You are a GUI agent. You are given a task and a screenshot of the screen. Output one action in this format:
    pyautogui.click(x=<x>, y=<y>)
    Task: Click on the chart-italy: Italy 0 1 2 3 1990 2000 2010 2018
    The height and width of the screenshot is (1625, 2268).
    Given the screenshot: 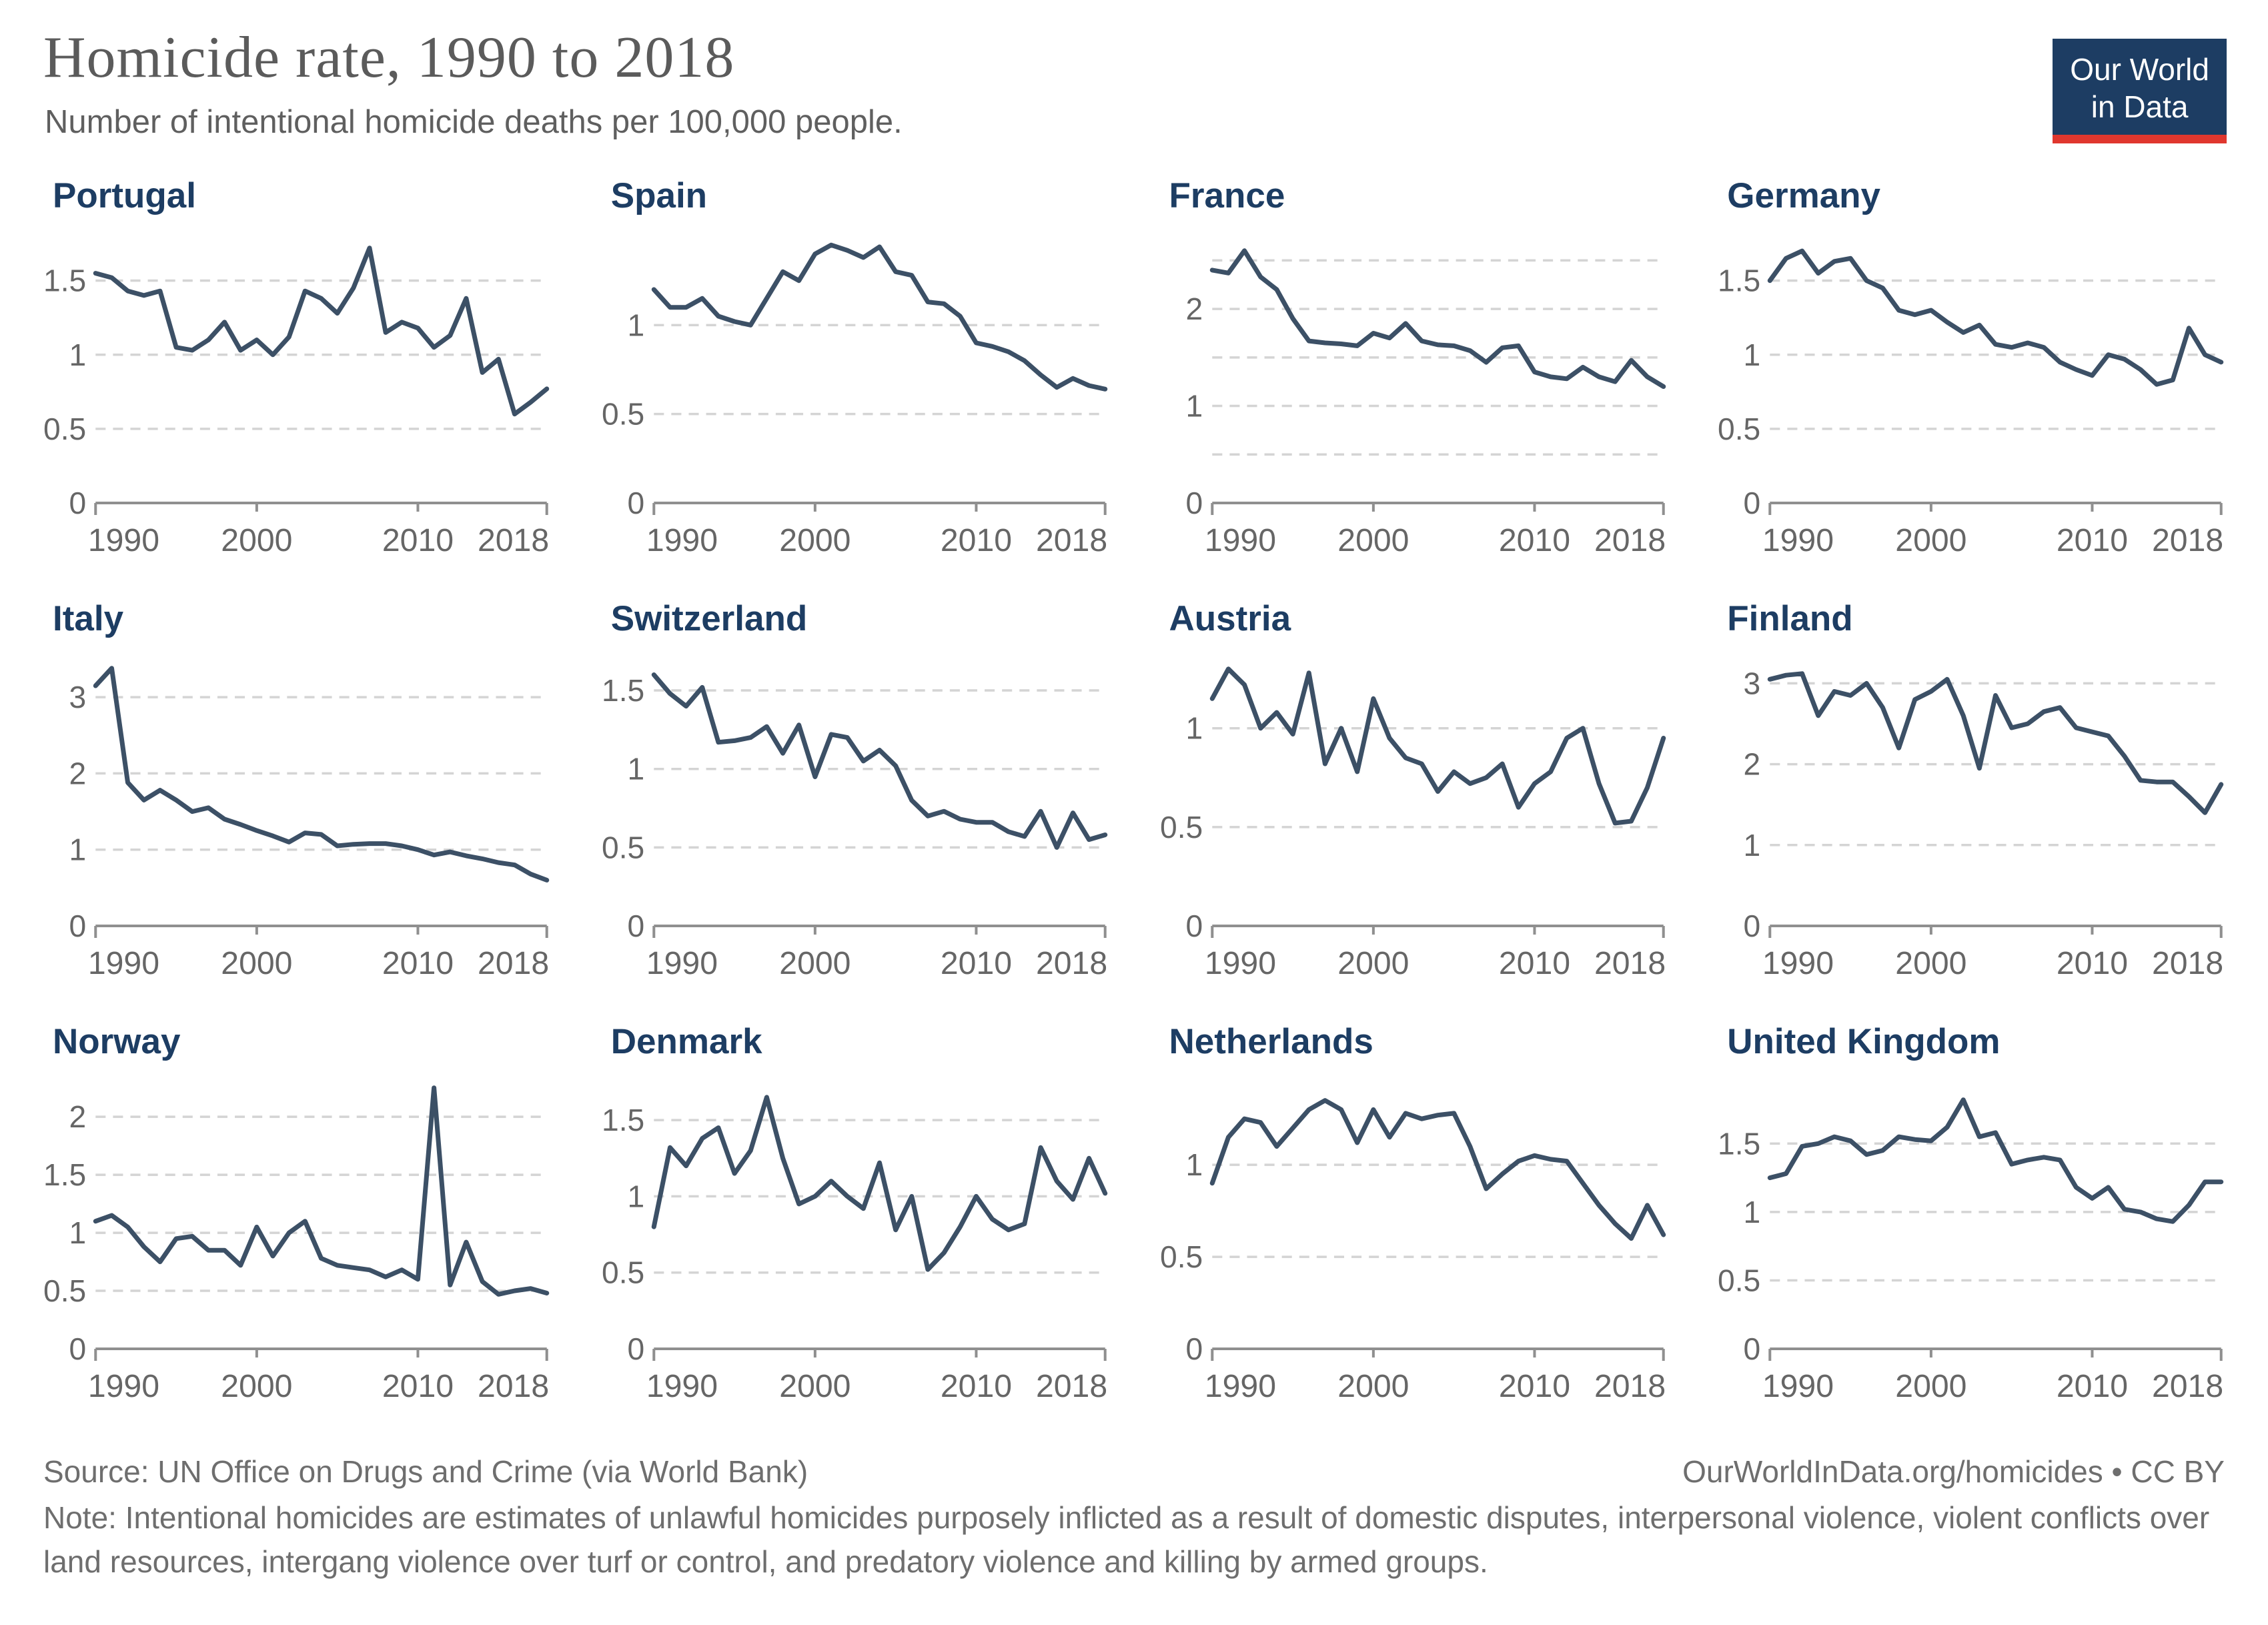 What is the action you would take?
    pyautogui.click(x=297, y=791)
    